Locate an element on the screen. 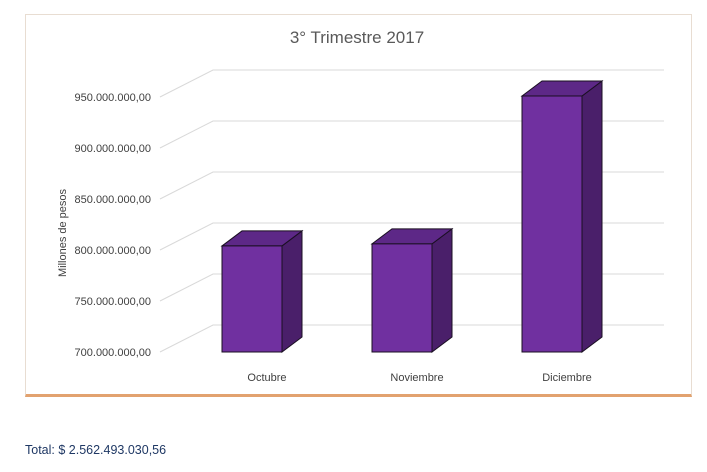 This screenshot has width=707, height=472. y-tick-label: 900.000.000,00 is located at coordinates (113, 149).